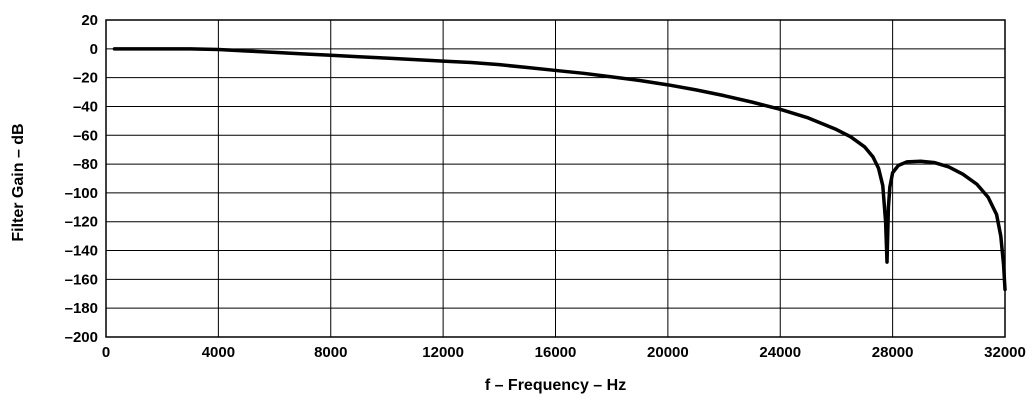 This screenshot has height=398, width=1034. What do you see at coordinates (18, 182) in the screenshot?
I see `y-axis-title: Filter Gain – dB` at bounding box center [18, 182].